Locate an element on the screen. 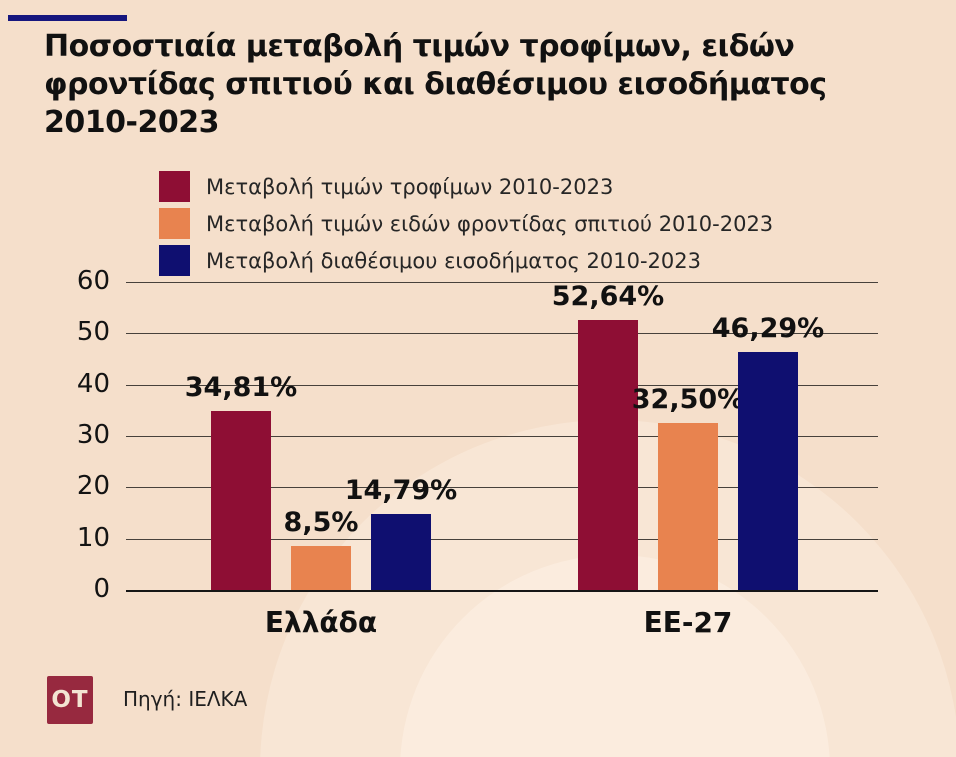  ot-logo: OT is located at coordinates (70, 700).